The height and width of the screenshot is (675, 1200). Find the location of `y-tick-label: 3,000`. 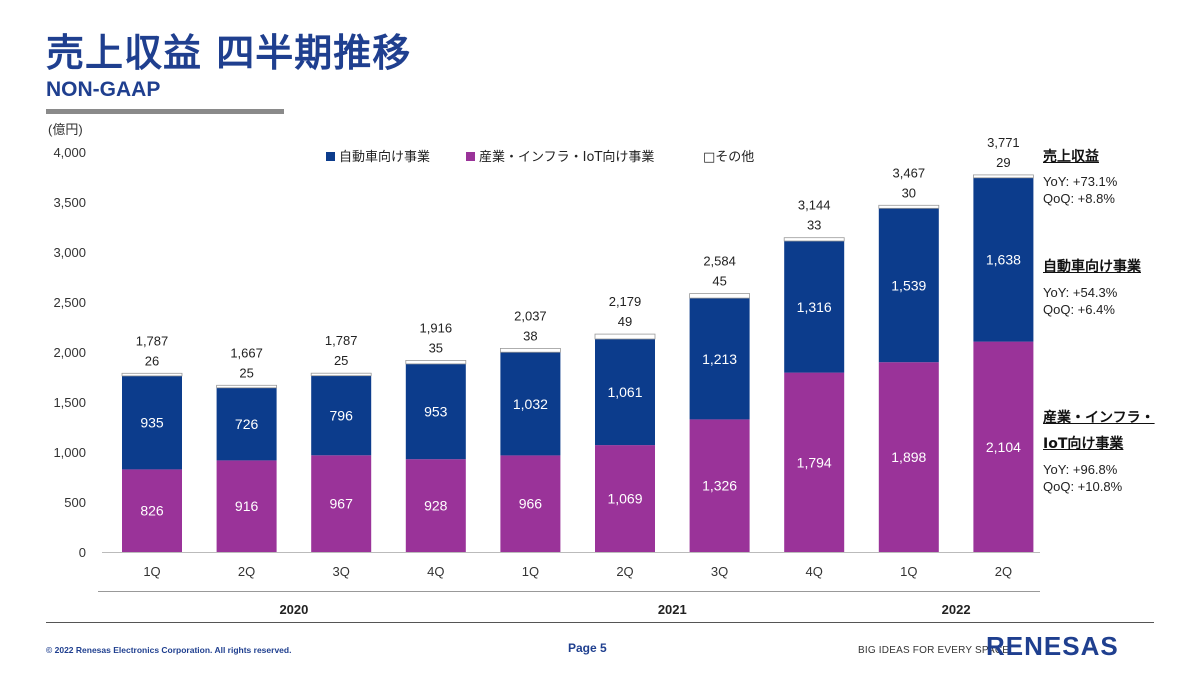

y-tick-label: 3,000 is located at coordinates (69, 252).